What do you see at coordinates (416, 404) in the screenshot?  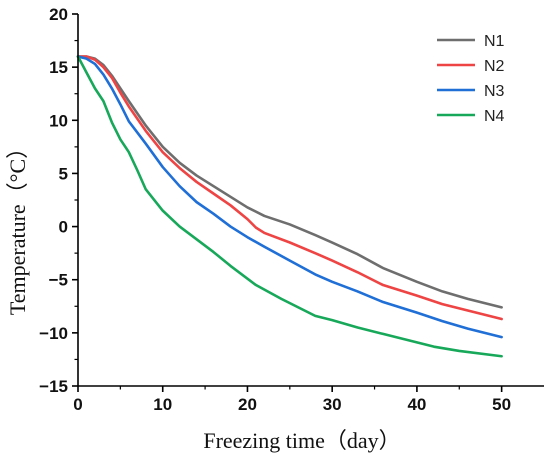 I see `x-tick-label: 40` at bounding box center [416, 404].